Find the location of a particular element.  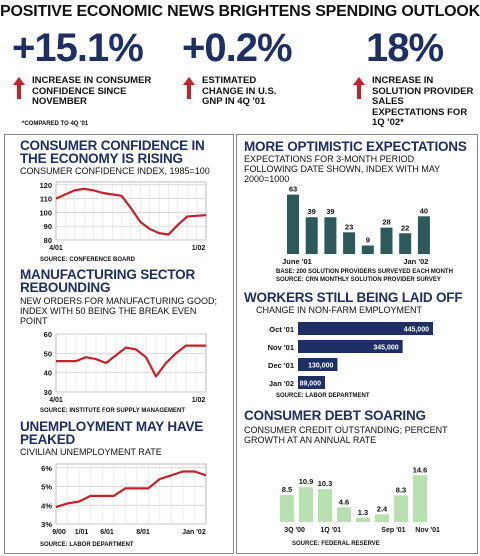

data-label: 1.3 is located at coordinates (363, 512).